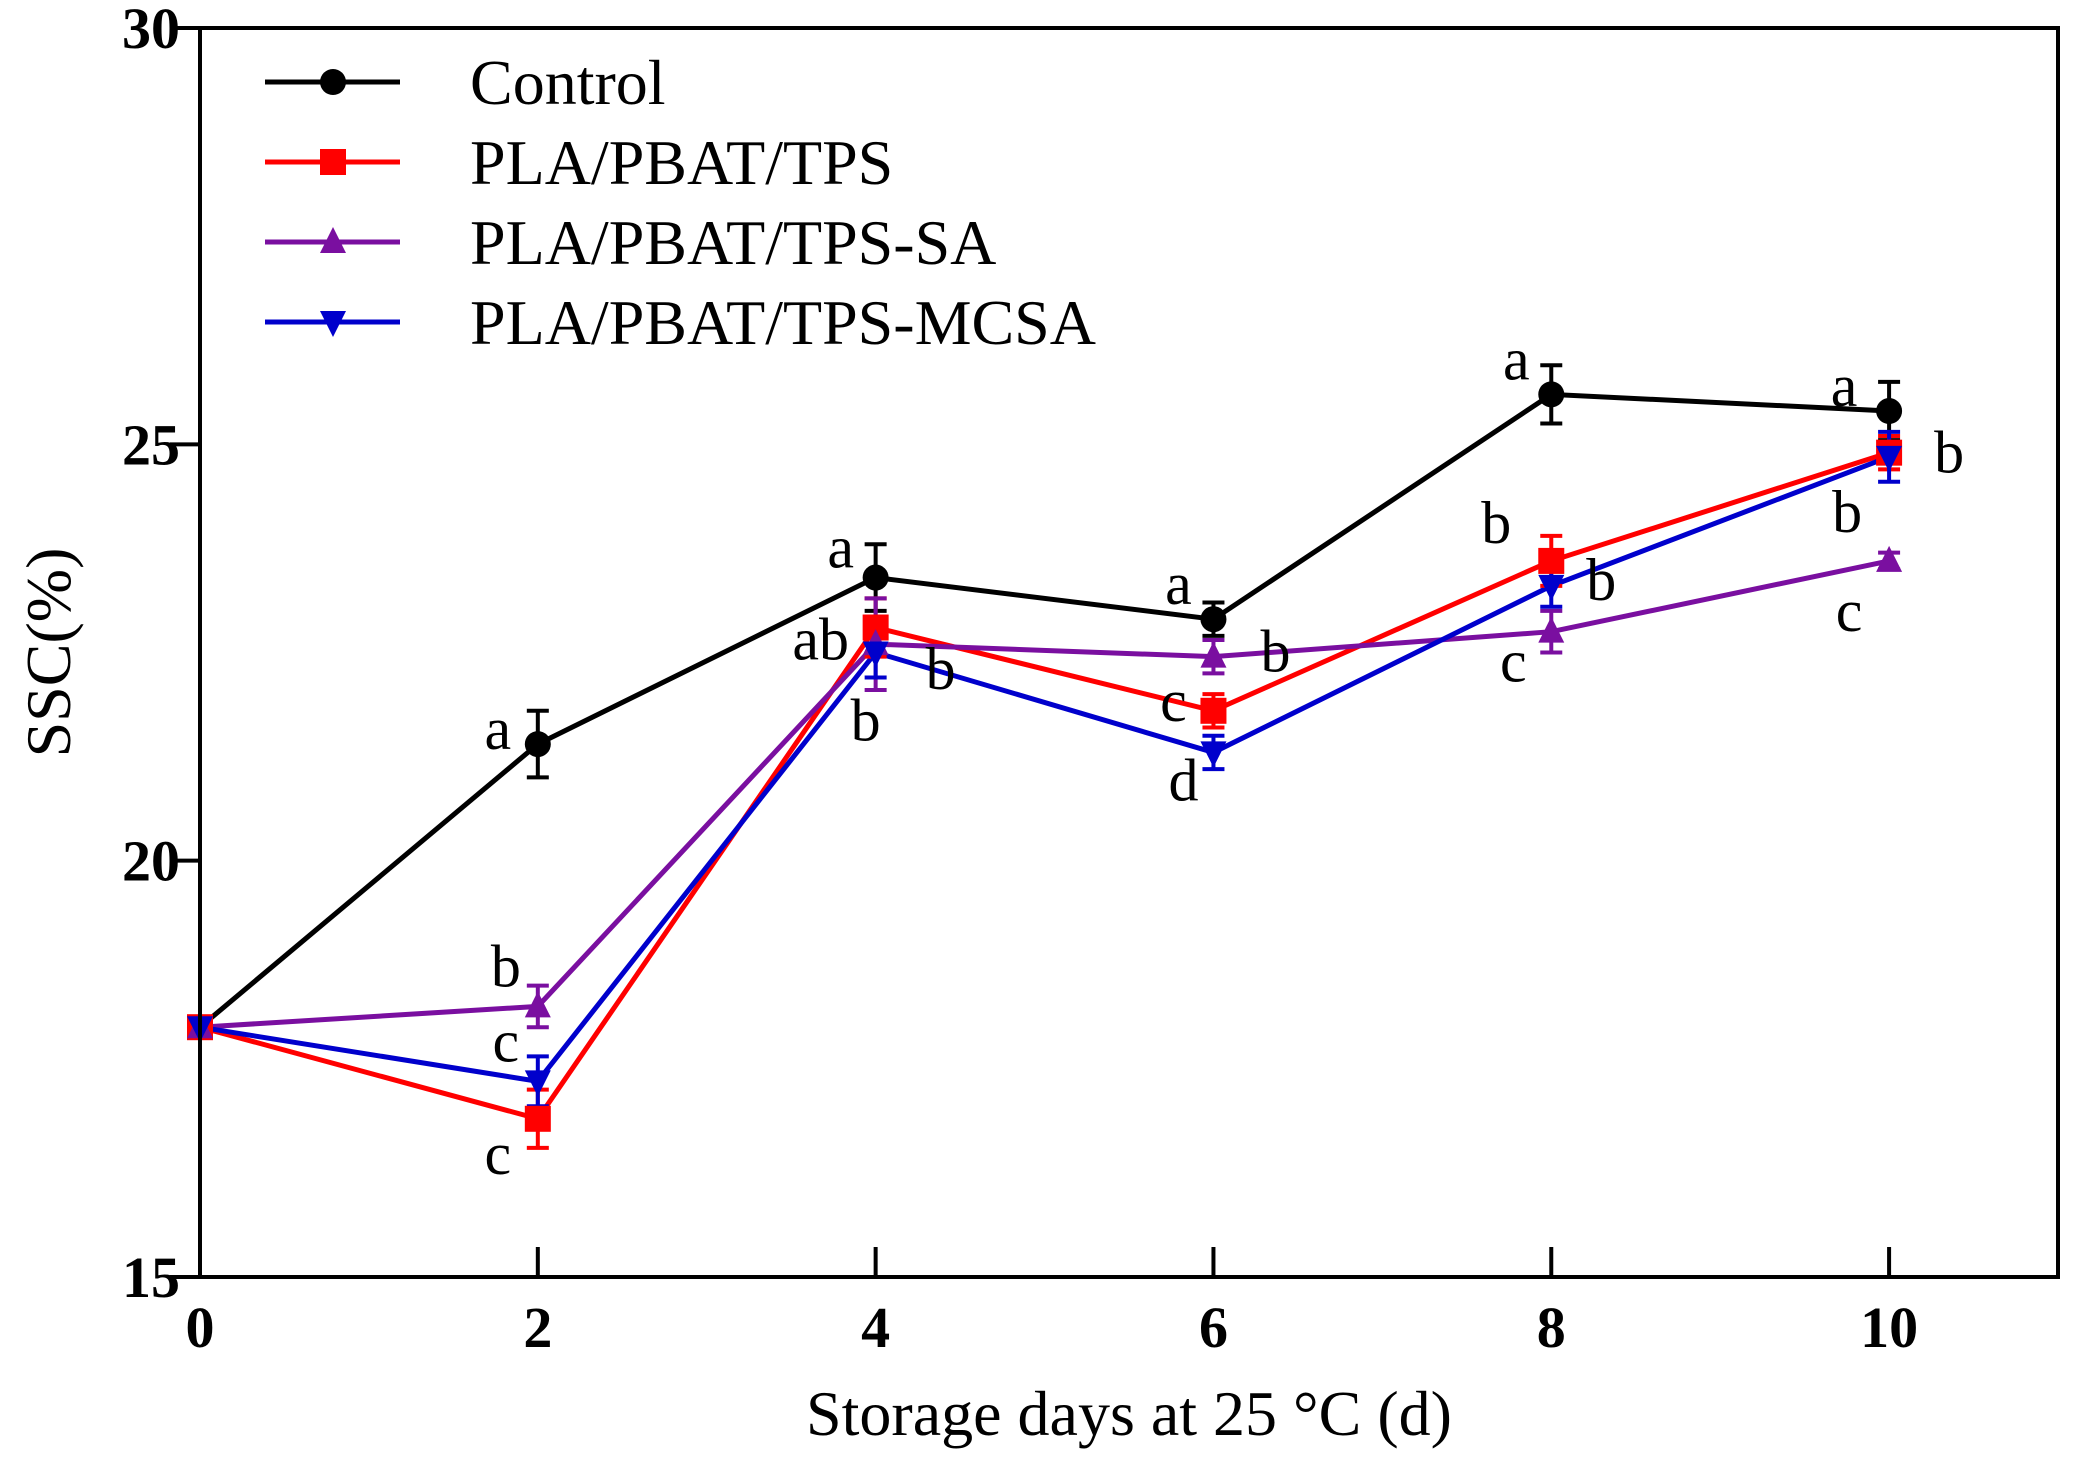 This screenshot has height=1461, width=2075. I want to click on legend-label: PLA/PBAT/TPS-MCSA, so click(783, 322).